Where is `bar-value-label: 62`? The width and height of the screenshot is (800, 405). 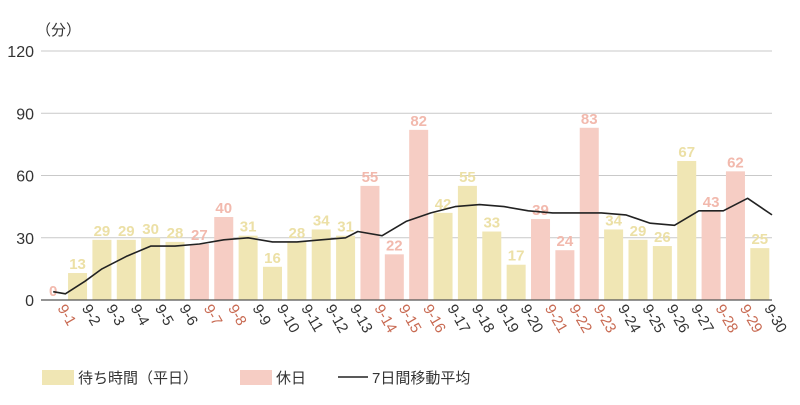
bar-value-label: 62 is located at coordinates (735, 162).